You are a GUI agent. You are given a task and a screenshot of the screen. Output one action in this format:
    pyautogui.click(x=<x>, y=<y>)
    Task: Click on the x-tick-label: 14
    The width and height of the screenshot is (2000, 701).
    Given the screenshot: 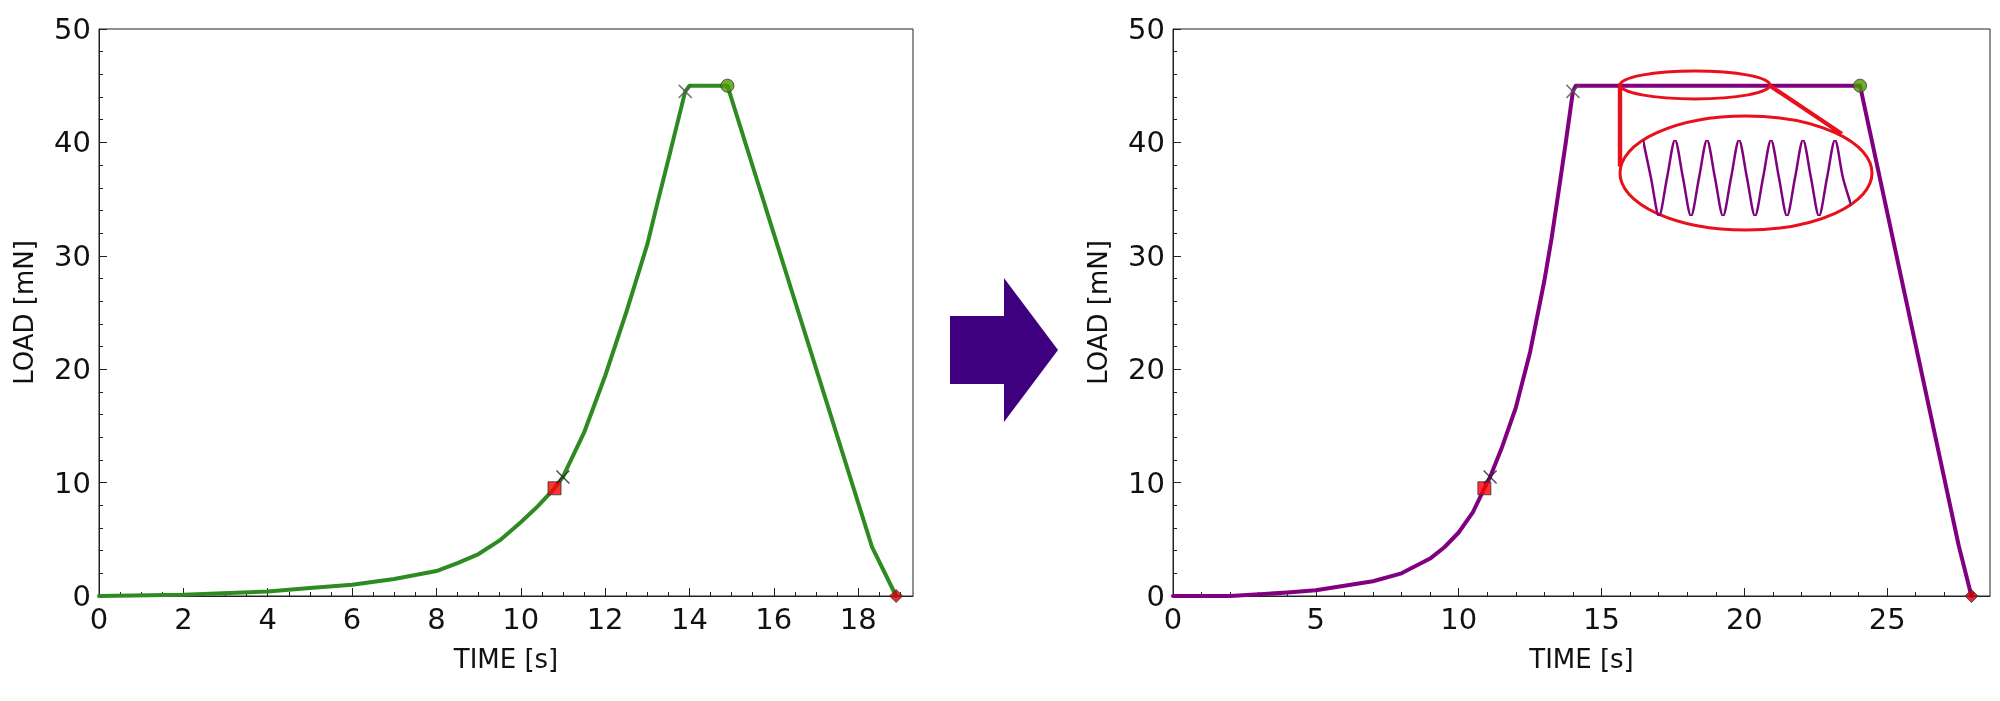 What is the action you would take?
    pyautogui.click(x=689, y=618)
    